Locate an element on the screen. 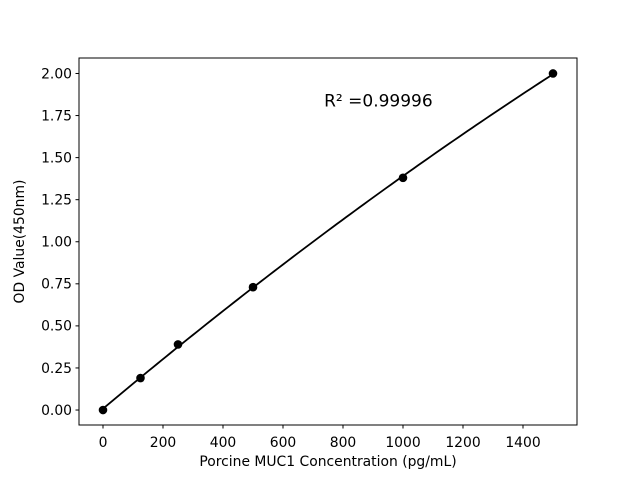  y-tick-label: 1.25 is located at coordinates (56, 200).